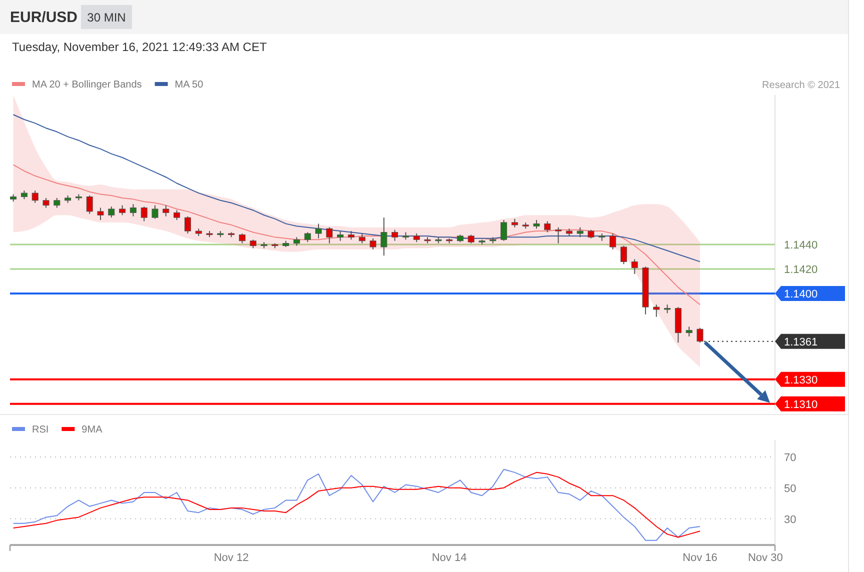 The height and width of the screenshot is (572, 864). Describe the element at coordinates (40, 430) in the screenshot. I see `legend-label: RSI` at that location.